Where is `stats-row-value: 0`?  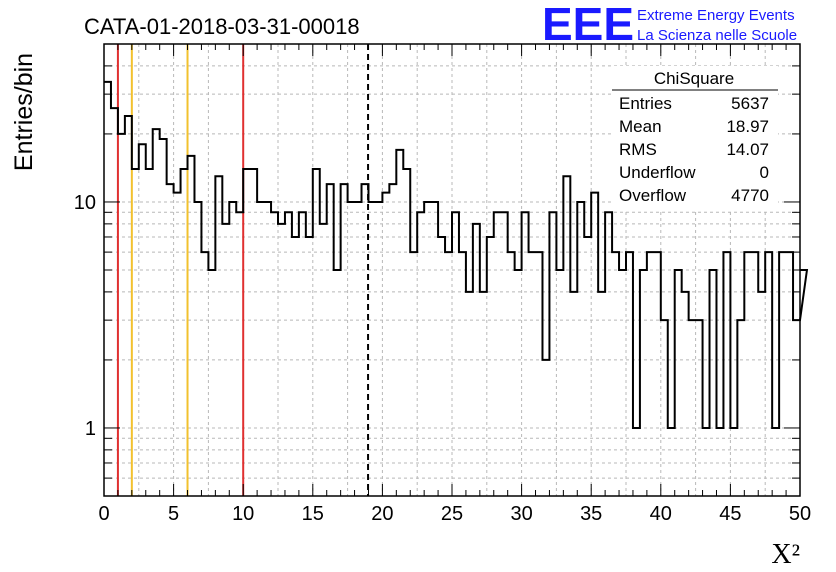
stats-row-value: 0 is located at coordinates (764, 172).